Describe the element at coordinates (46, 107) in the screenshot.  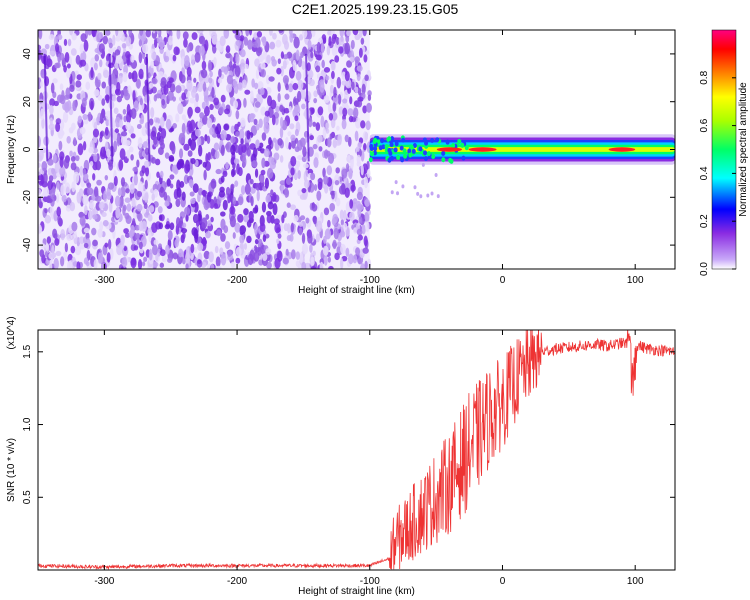
I see `noise-streak` at that location.